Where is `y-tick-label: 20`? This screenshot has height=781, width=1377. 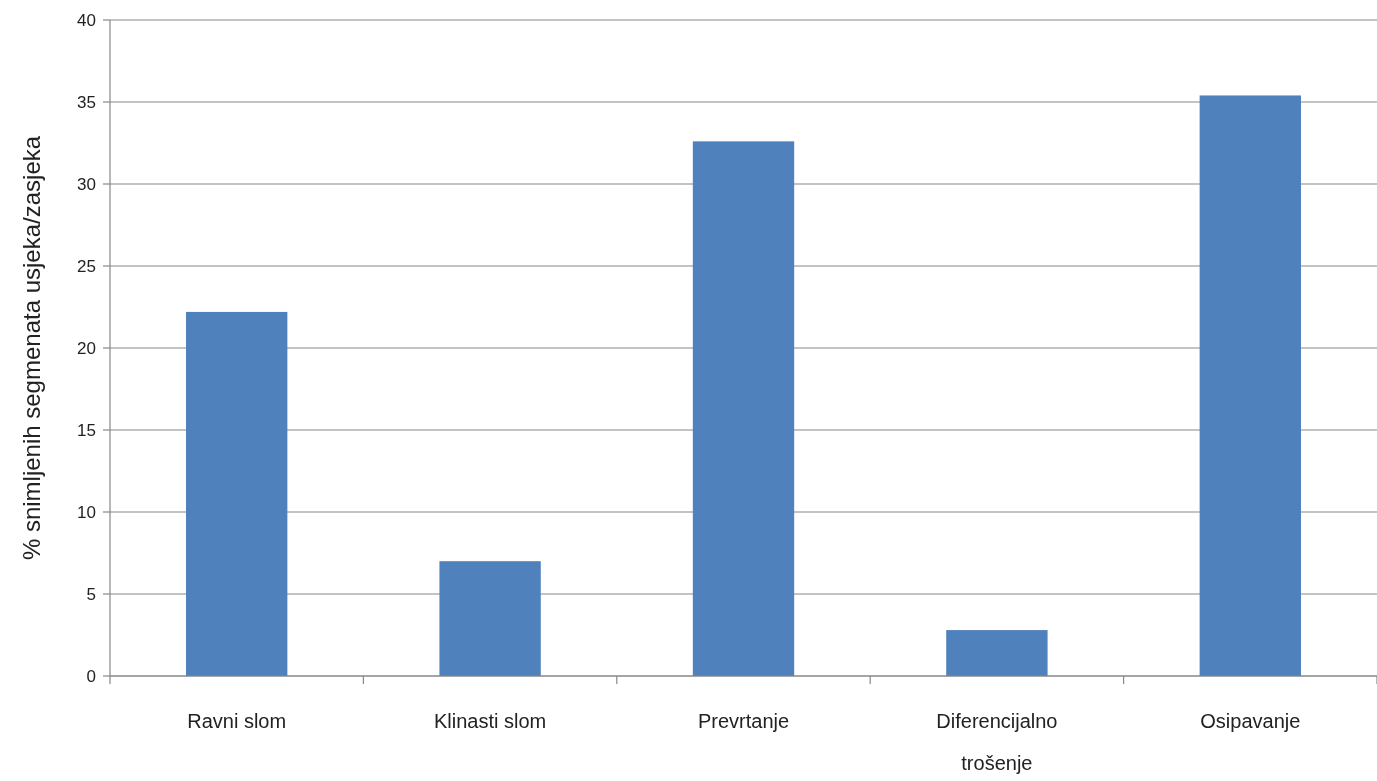
y-tick-label: 20 is located at coordinates (86, 348).